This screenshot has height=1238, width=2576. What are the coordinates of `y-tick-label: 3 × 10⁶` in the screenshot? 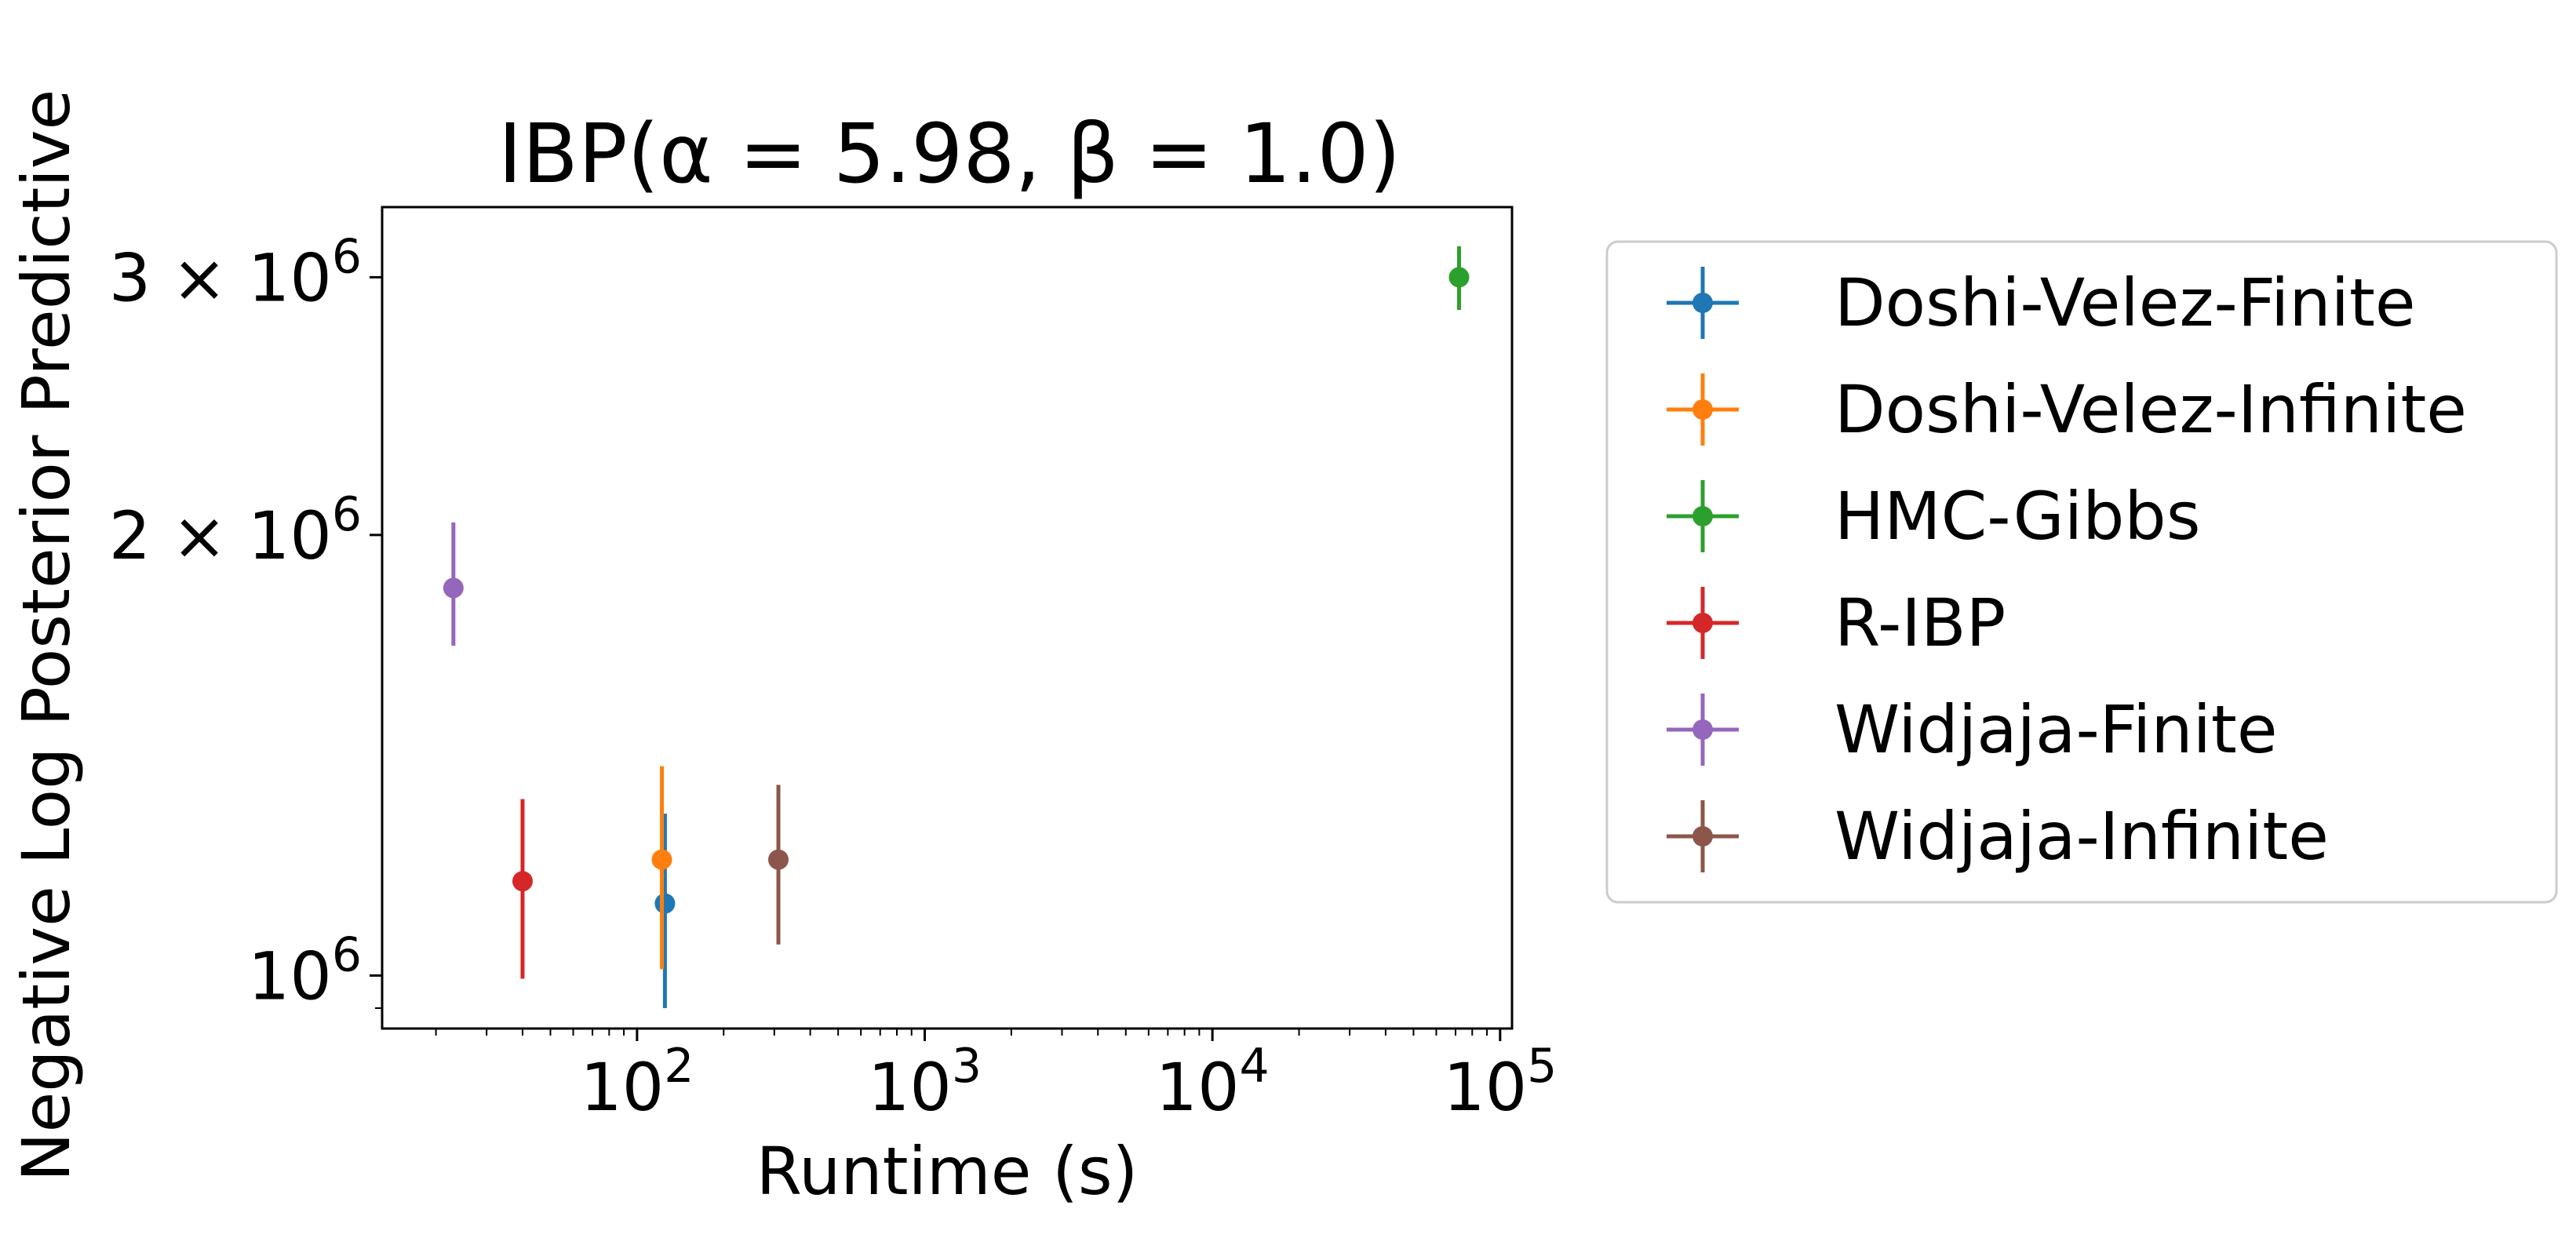 It's located at (235, 272).